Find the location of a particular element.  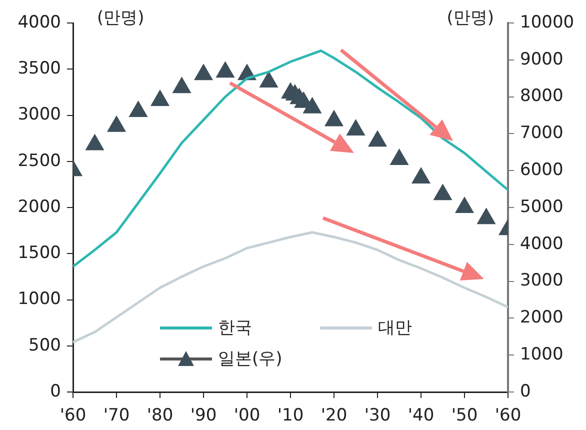

y2-tick-label: 8000 is located at coordinates (542, 96).